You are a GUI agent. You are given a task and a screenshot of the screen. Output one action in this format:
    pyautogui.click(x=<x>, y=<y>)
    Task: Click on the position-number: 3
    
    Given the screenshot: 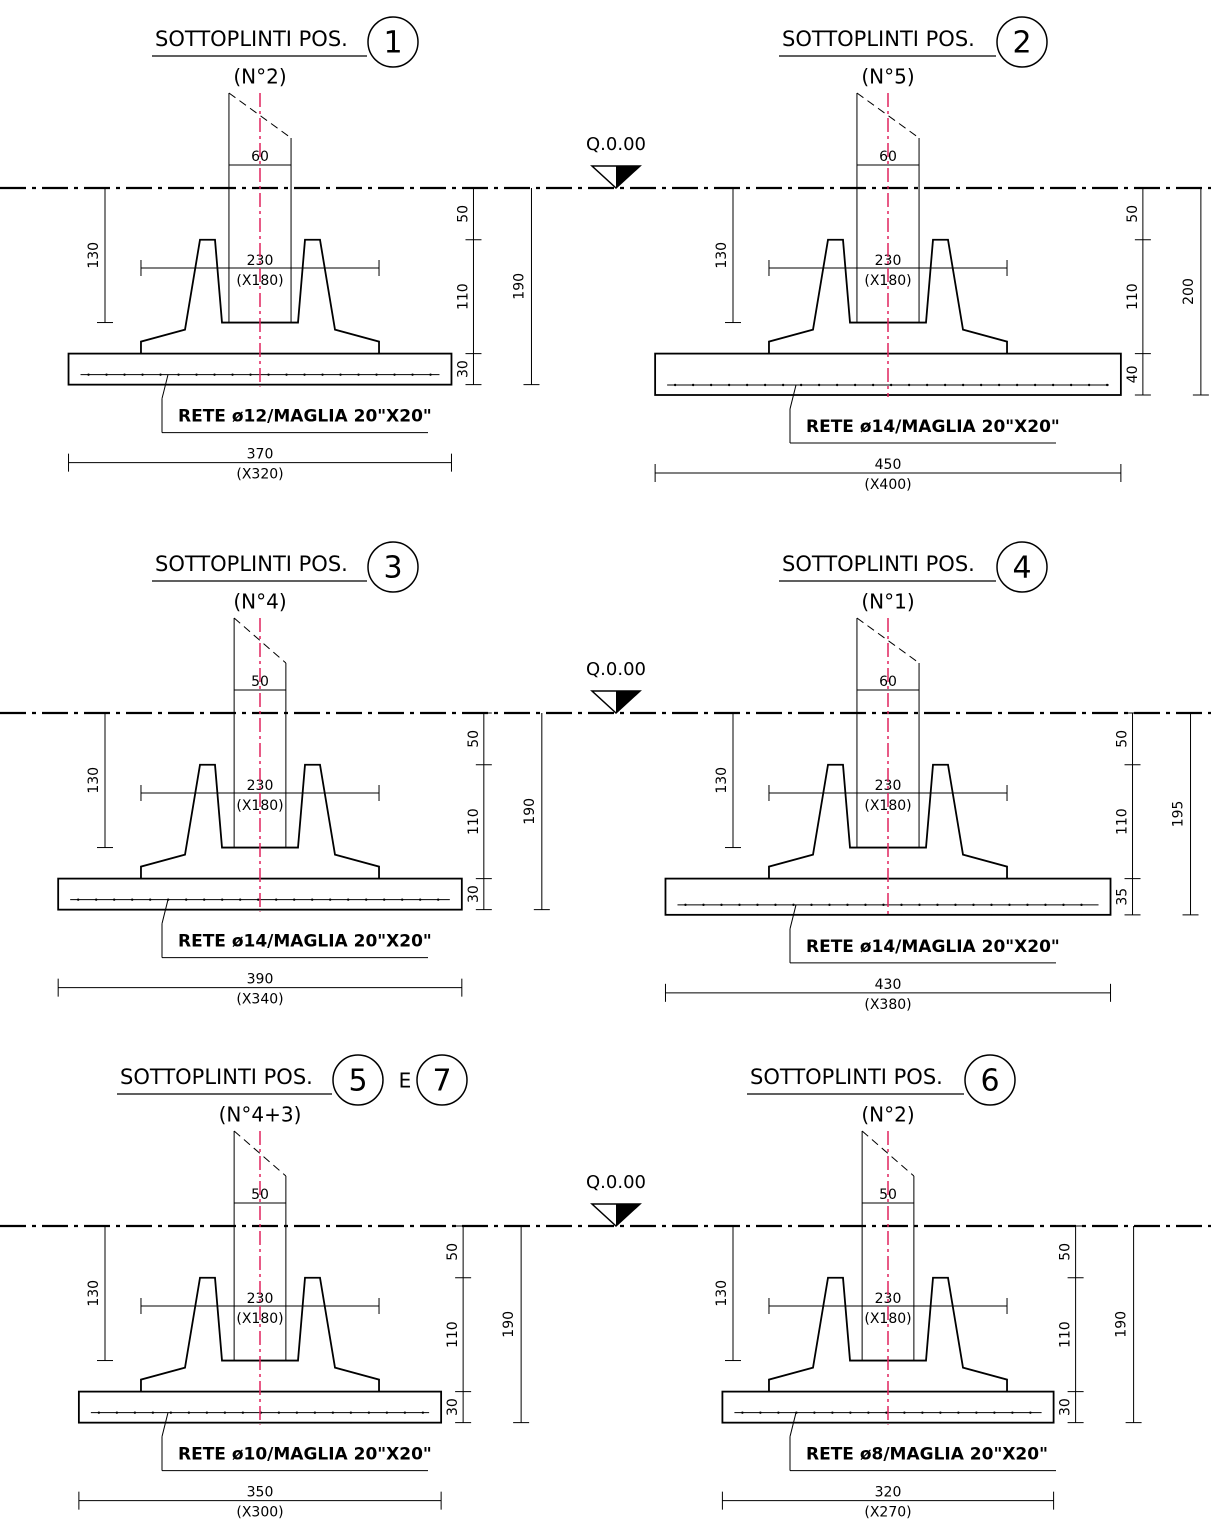 What is the action you would take?
    pyautogui.click(x=392, y=568)
    